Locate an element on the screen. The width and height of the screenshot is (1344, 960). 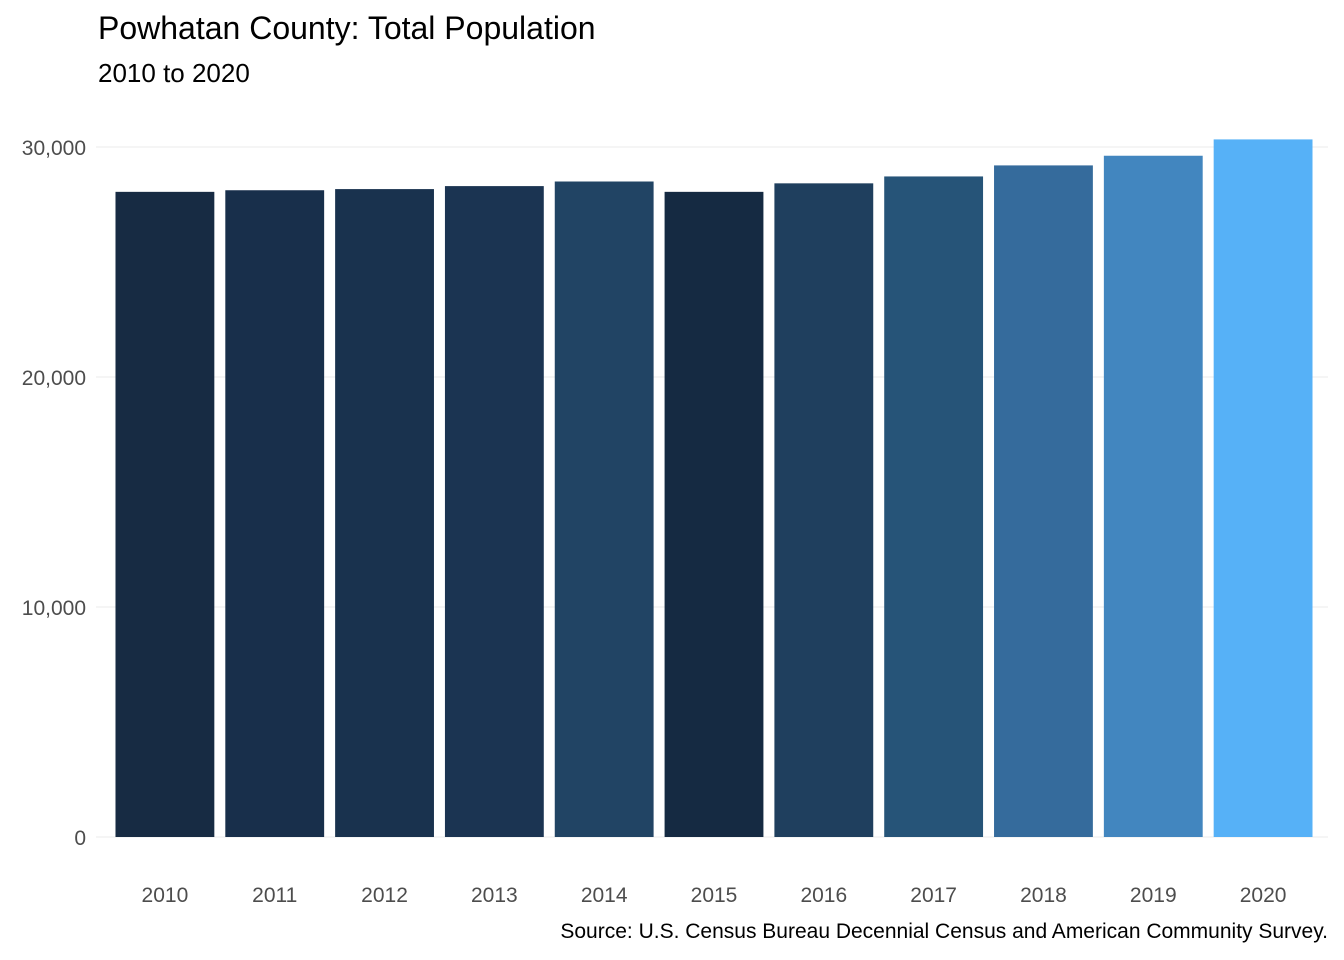
bar-2016 is located at coordinates (824, 510).